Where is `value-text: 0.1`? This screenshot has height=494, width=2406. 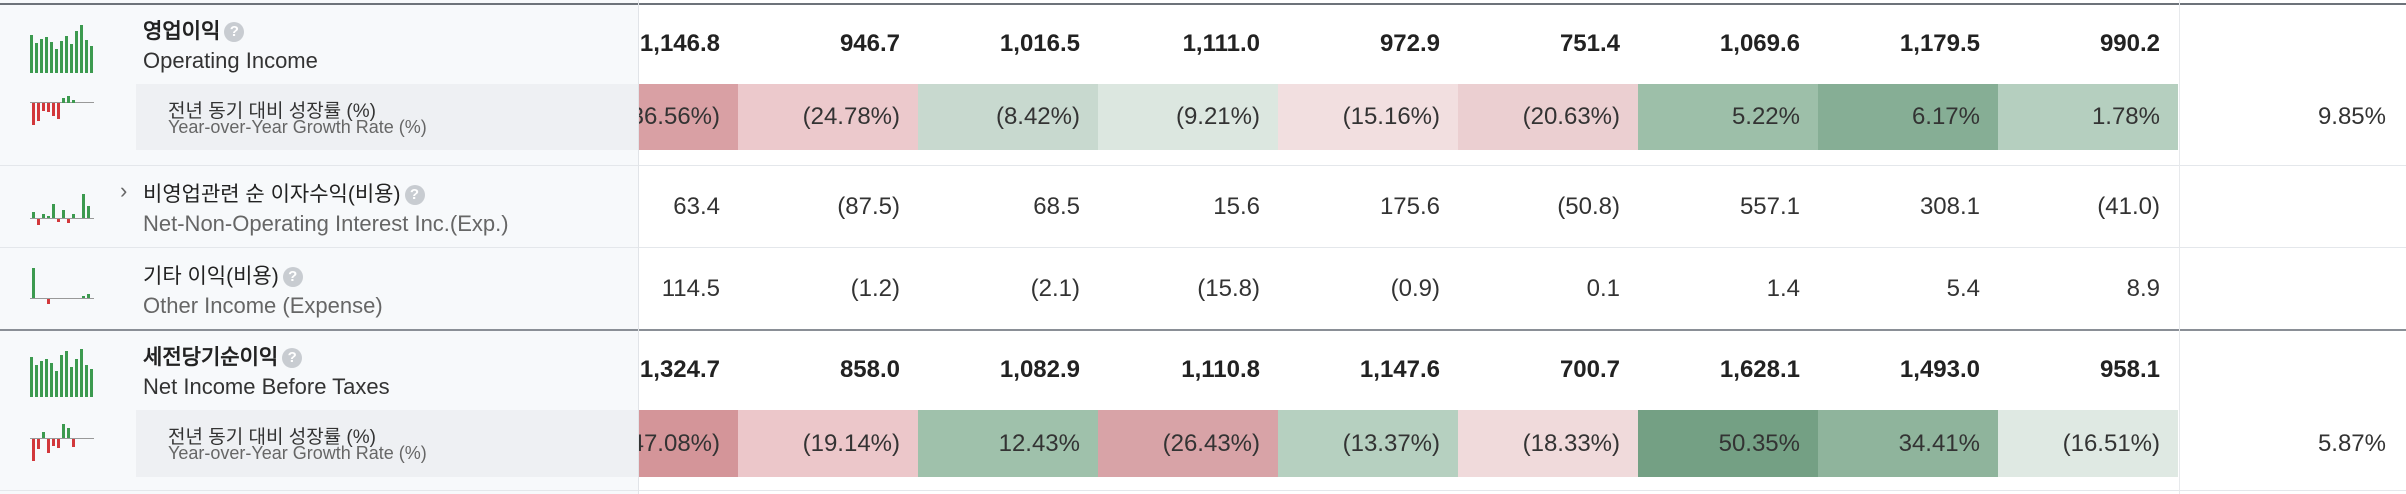 value-text: 0.1 is located at coordinates (1603, 288).